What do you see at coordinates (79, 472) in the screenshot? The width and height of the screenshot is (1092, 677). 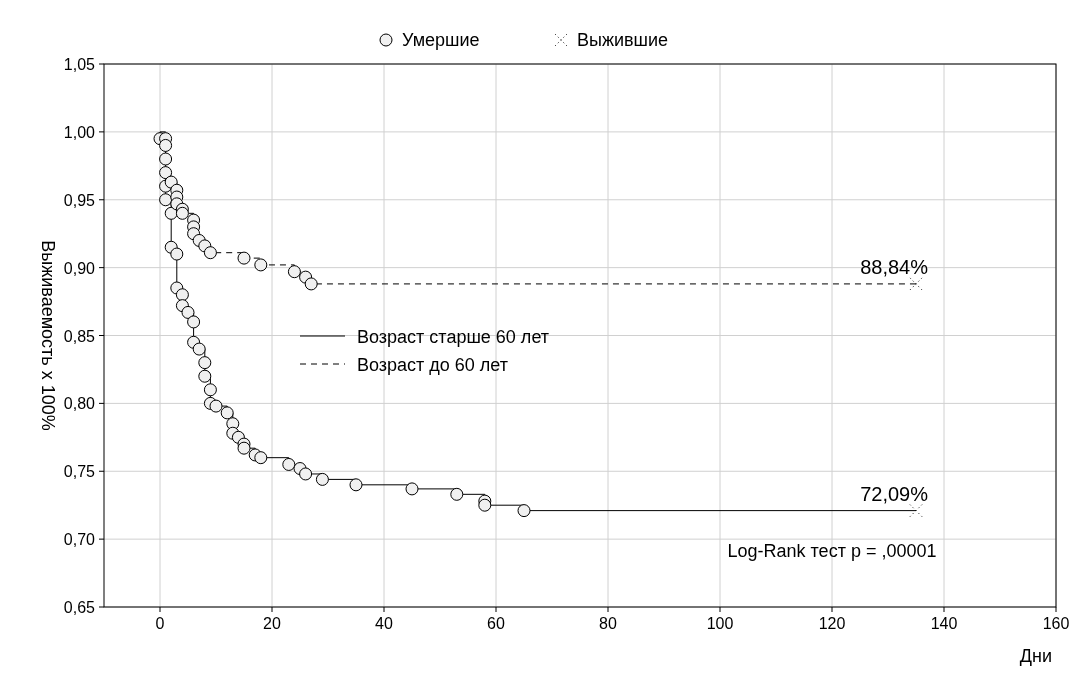 I see `y-tick-label: 0,75` at bounding box center [79, 472].